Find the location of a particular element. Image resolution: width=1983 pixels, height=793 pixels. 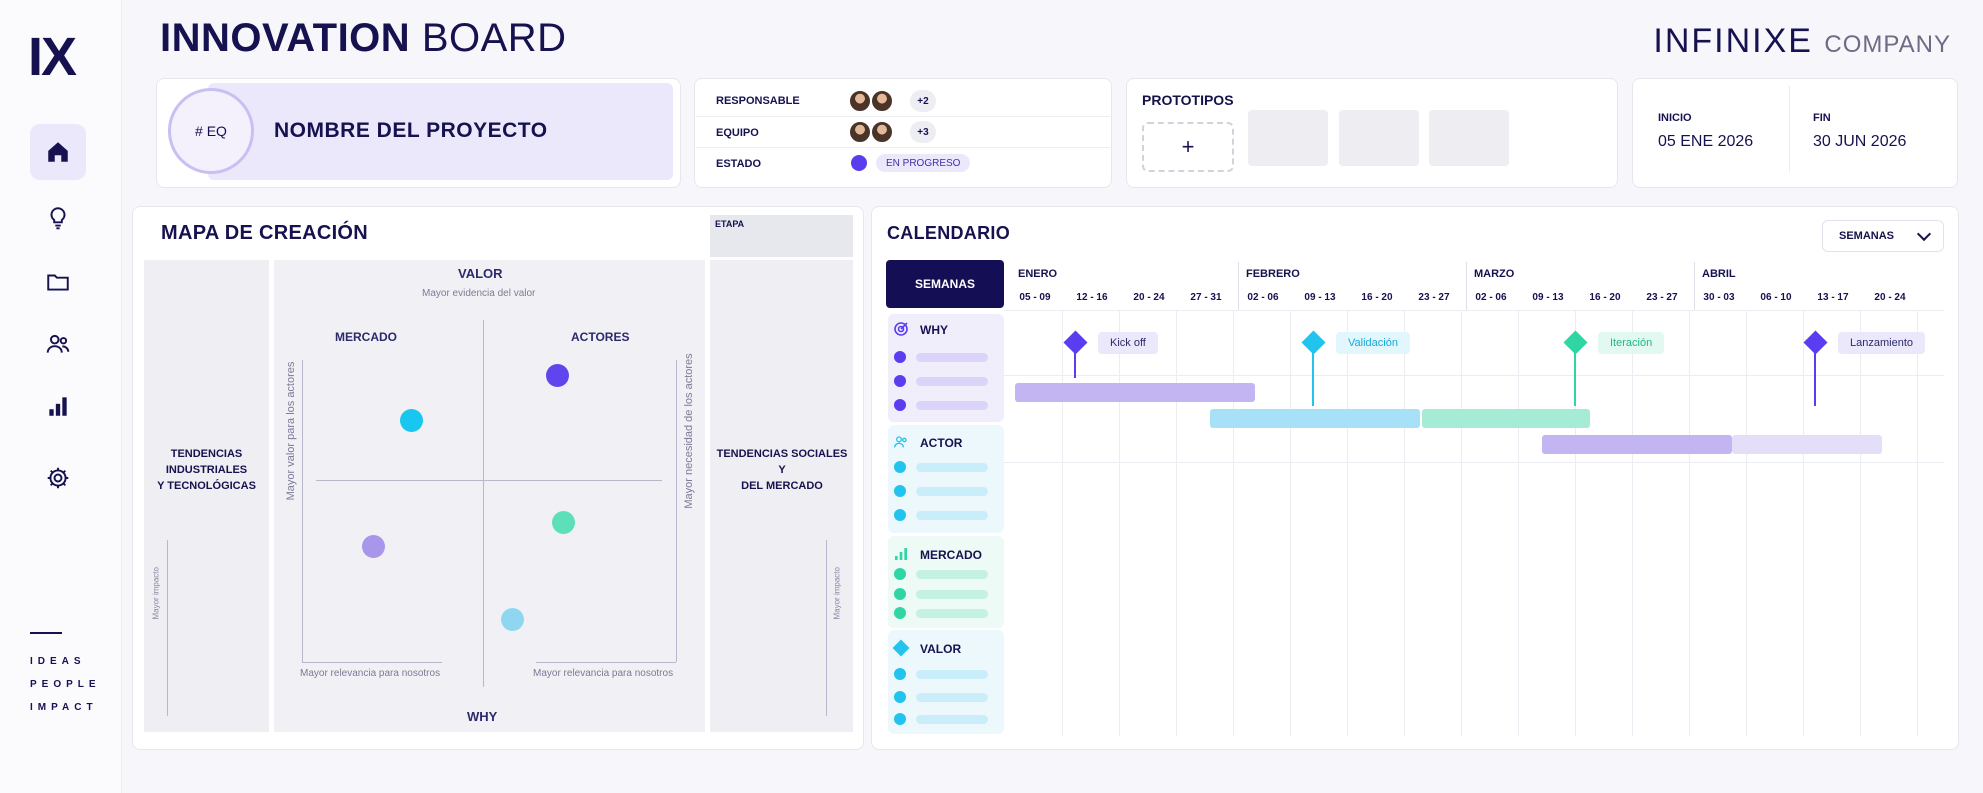

category-actor-title: ACTOR is located at coordinates (941, 443).